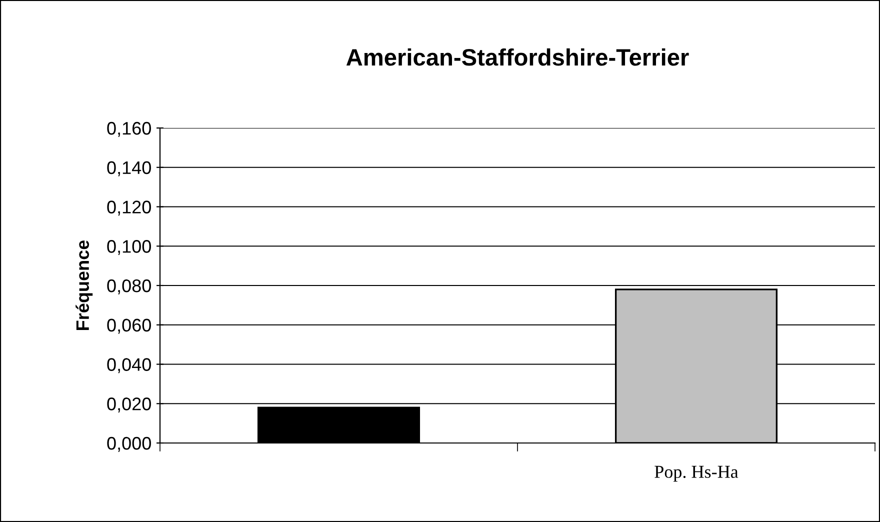 The image size is (880, 522). Describe the element at coordinates (129, 326) in the screenshot. I see `y-tick-label: 0,060` at that location.